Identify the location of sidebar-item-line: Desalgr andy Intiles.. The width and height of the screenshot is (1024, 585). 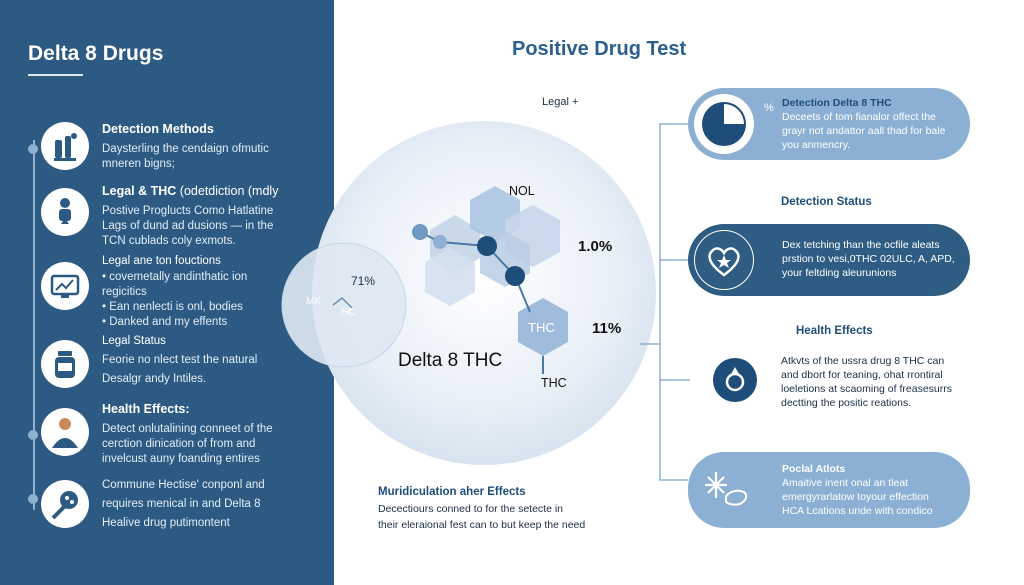
(154, 379).